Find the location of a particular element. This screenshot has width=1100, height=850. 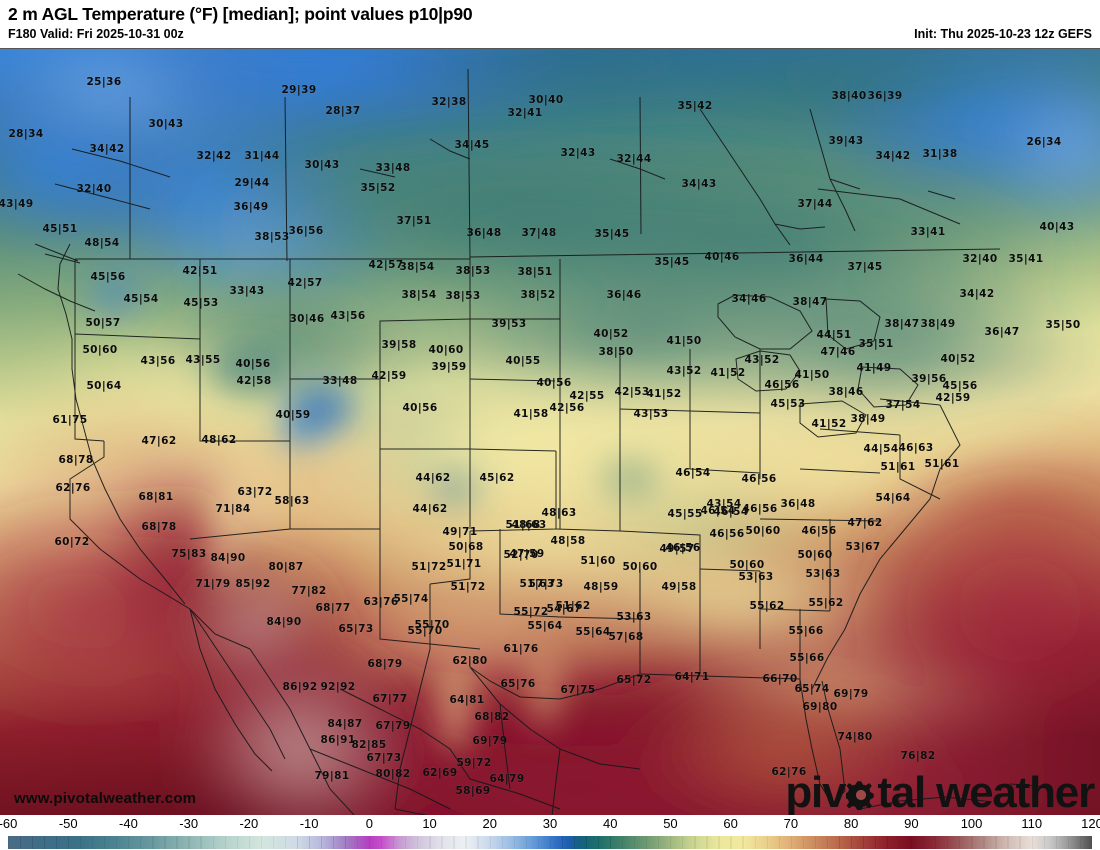

point-value-label: 64|79 is located at coordinates (507, 779).